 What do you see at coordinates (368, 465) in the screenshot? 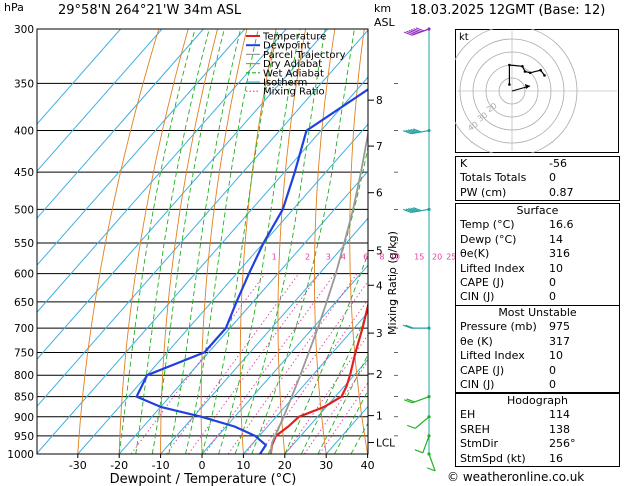
I see `x-tick-label: 40` at bounding box center [368, 465].